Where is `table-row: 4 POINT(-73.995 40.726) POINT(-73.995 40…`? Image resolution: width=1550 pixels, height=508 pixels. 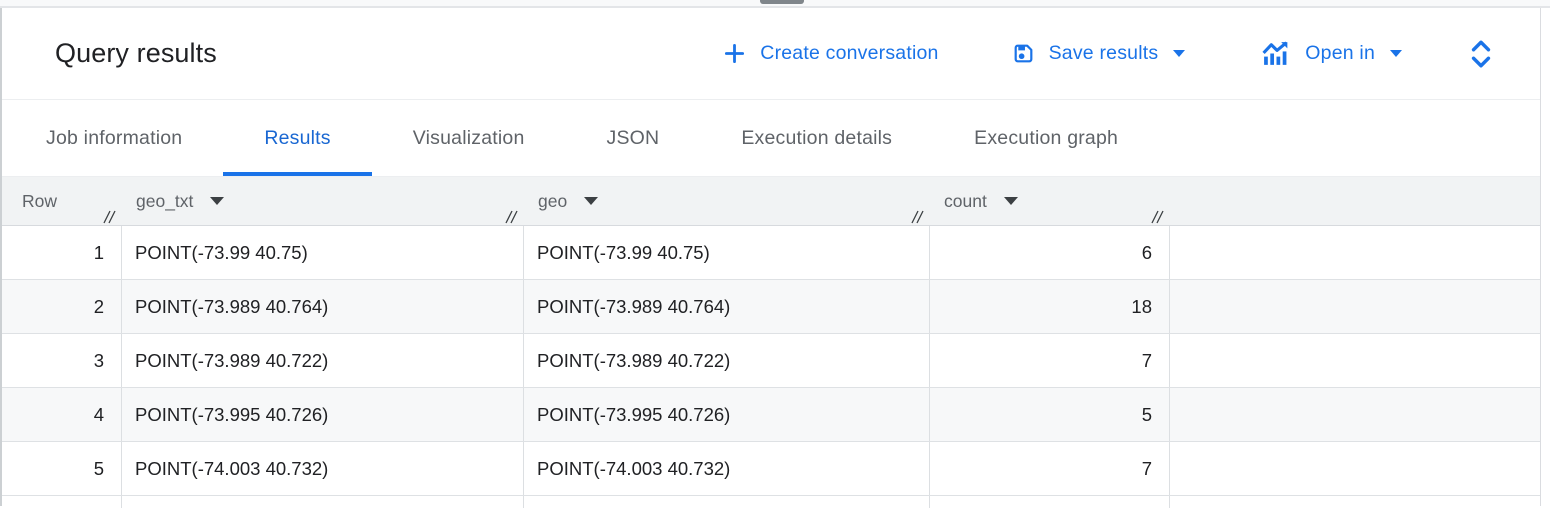 table-row: 4 POINT(-73.995 40.726) POINT(-73.995 40… is located at coordinates (771, 415).